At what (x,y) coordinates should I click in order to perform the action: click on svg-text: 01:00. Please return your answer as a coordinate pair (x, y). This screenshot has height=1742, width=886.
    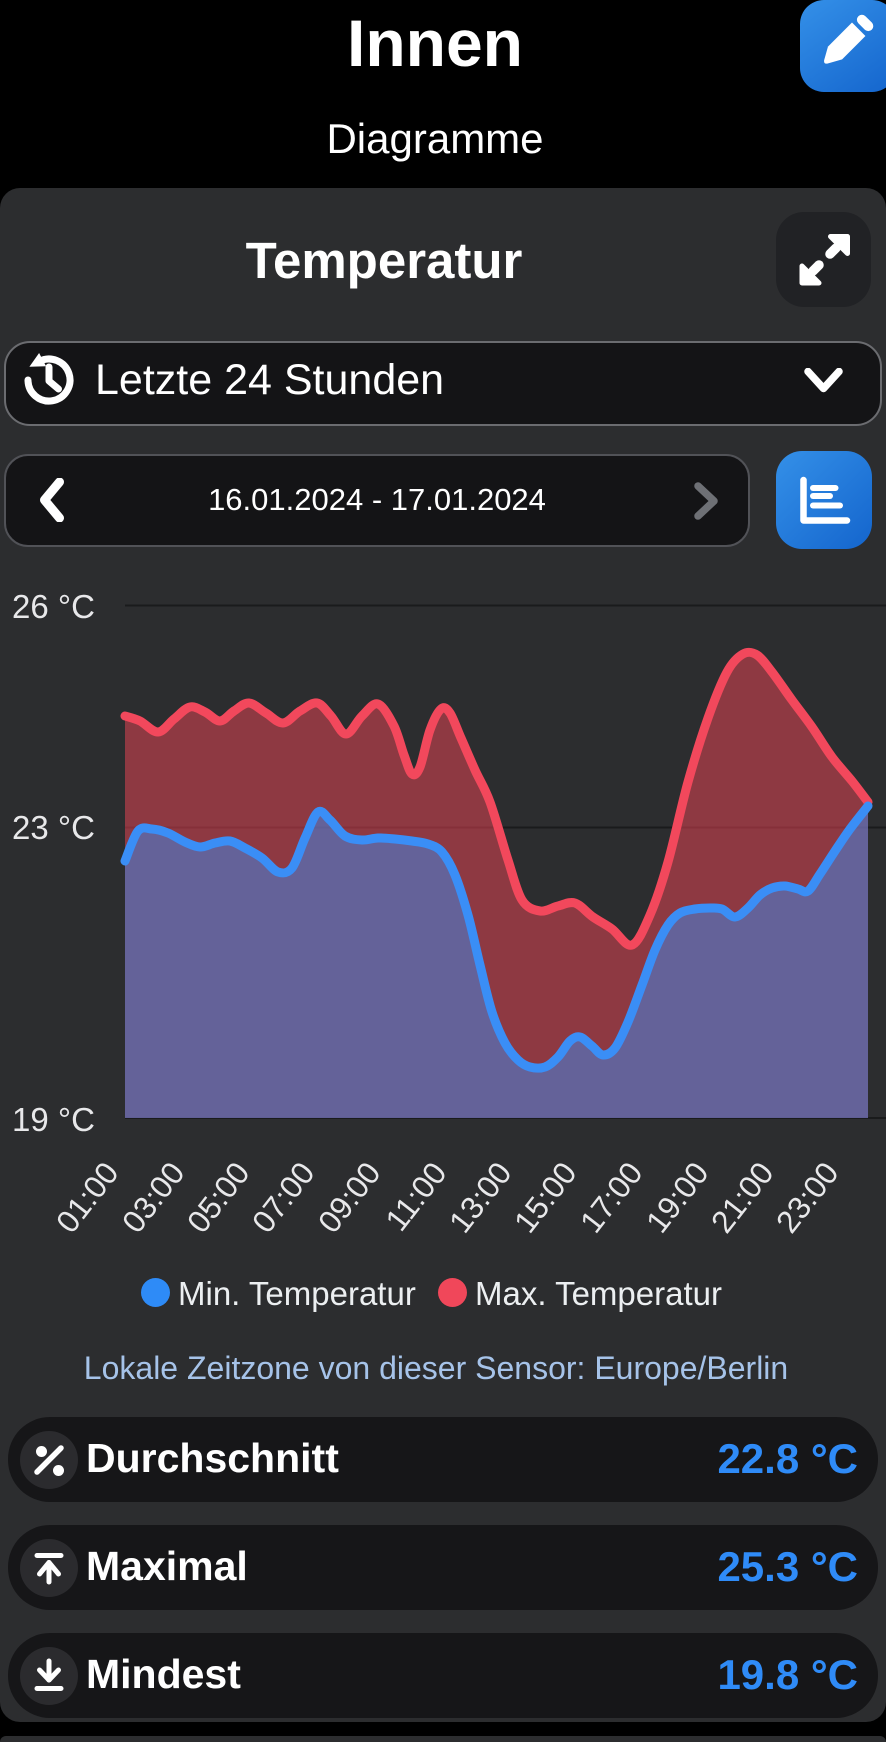
    Looking at the image, I should click on (87, 1197).